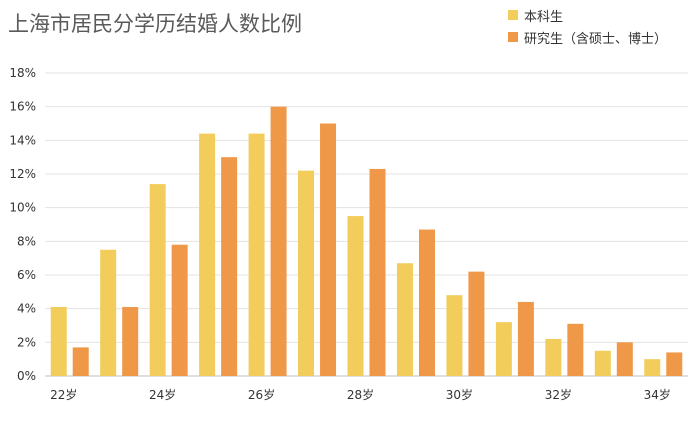  I want to click on y-tick-label: 2%, so click(26, 342).